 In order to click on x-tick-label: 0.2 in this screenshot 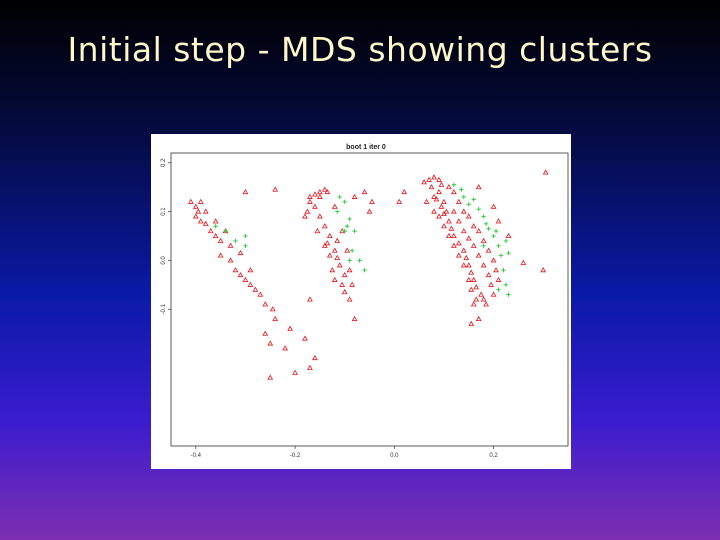, I will do `click(493, 456)`.